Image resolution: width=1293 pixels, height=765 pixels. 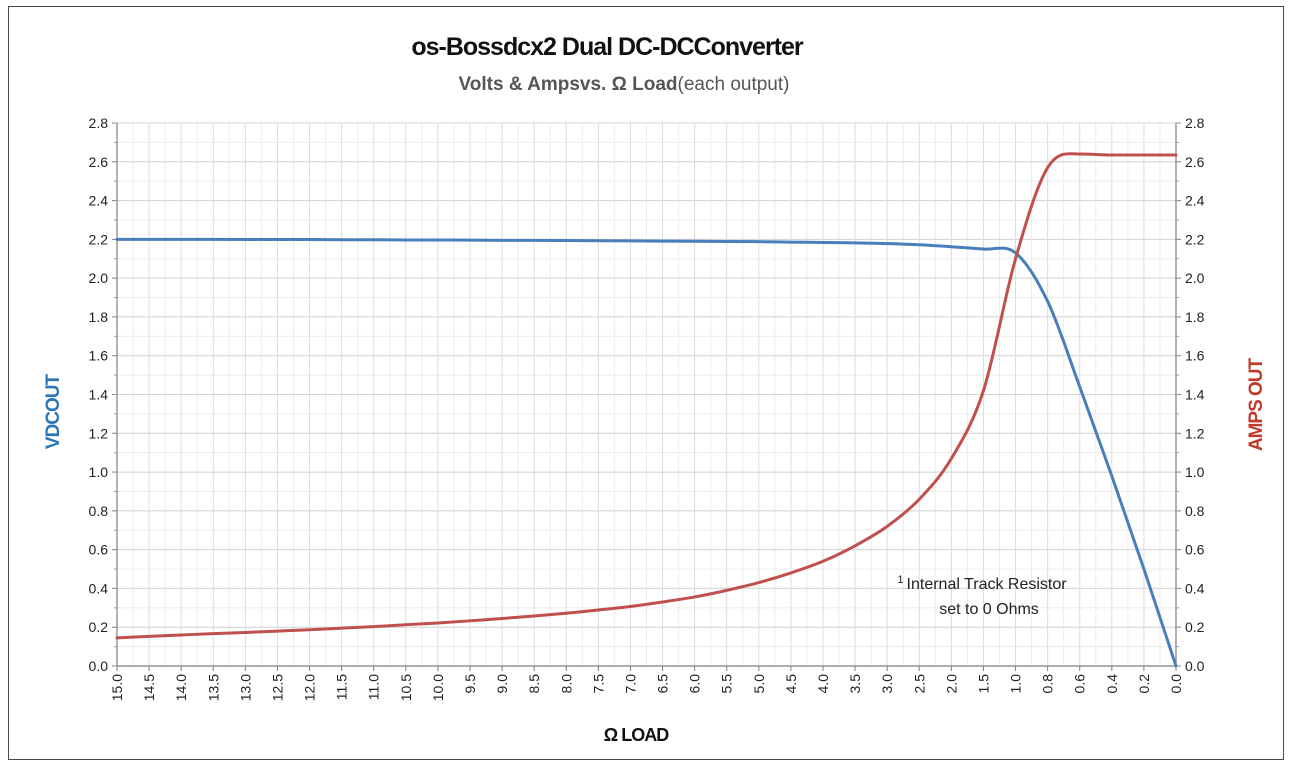 I want to click on y-tick-label-right: 1.0, so click(x=1195, y=472).